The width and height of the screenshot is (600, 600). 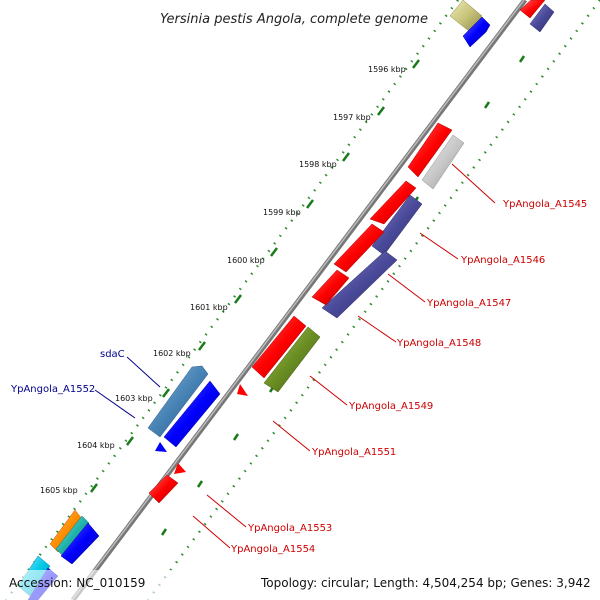 I want to click on map-title: Yersinia pestis Angola, complete genome, so click(x=294, y=19).